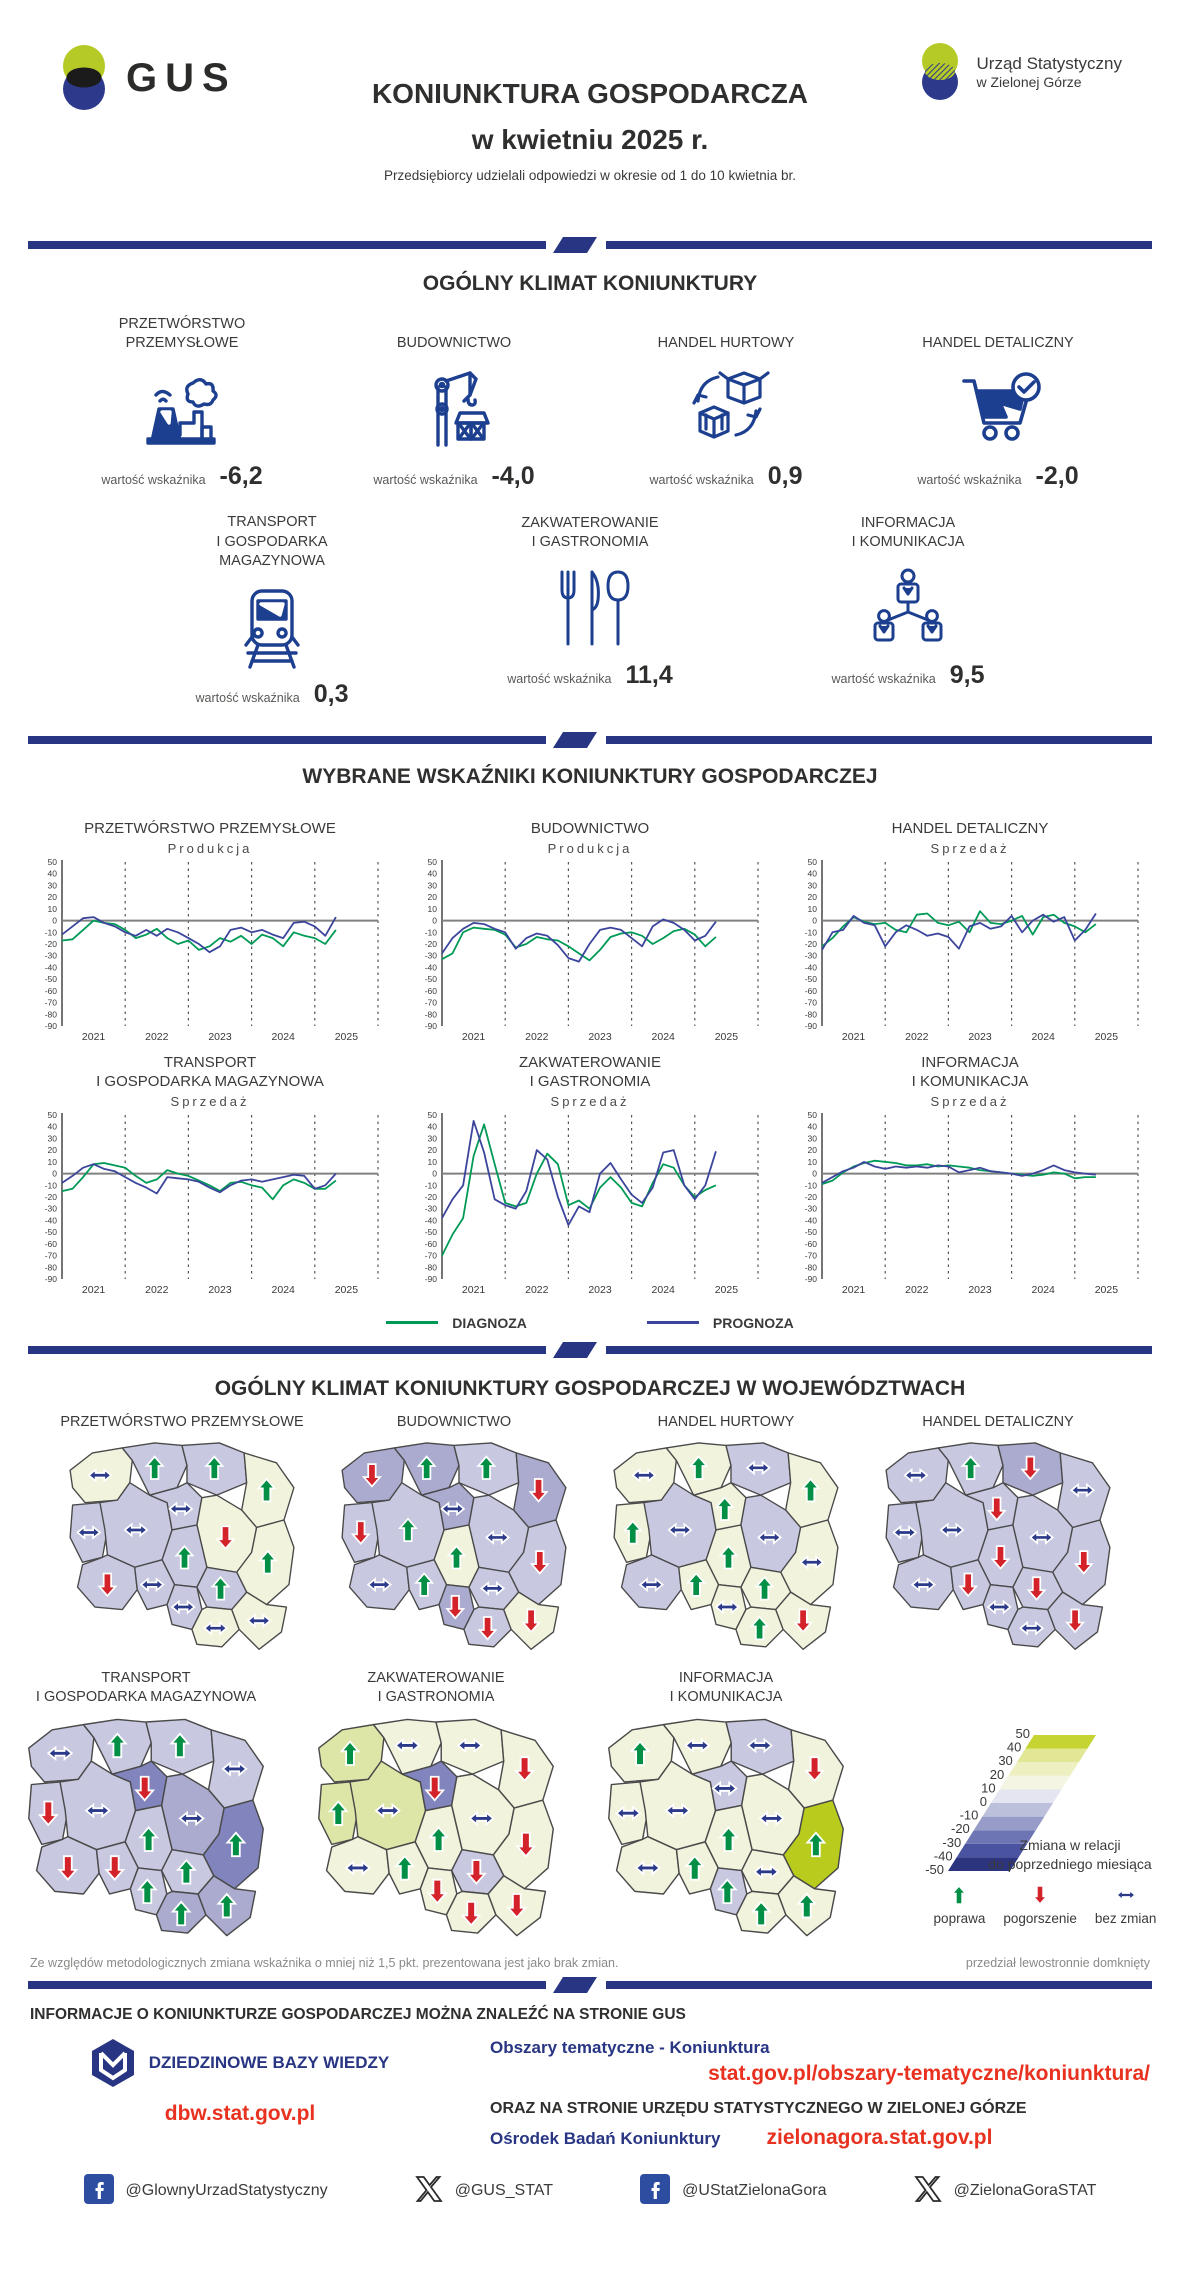 The height and width of the screenshot is (2273, 1180). Describe the element at coordinates (433, 1138) in the screenshot. I see `svg-text: 30` at that location.